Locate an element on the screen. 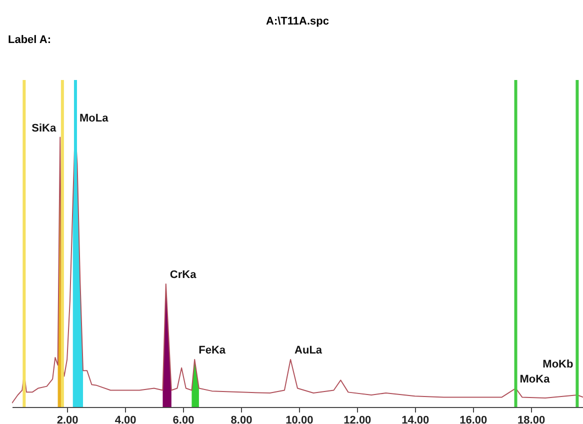 The height and width of the screenshot is (424, 583). x-tick-label: 16.00 is located at coordinates (474, 419).